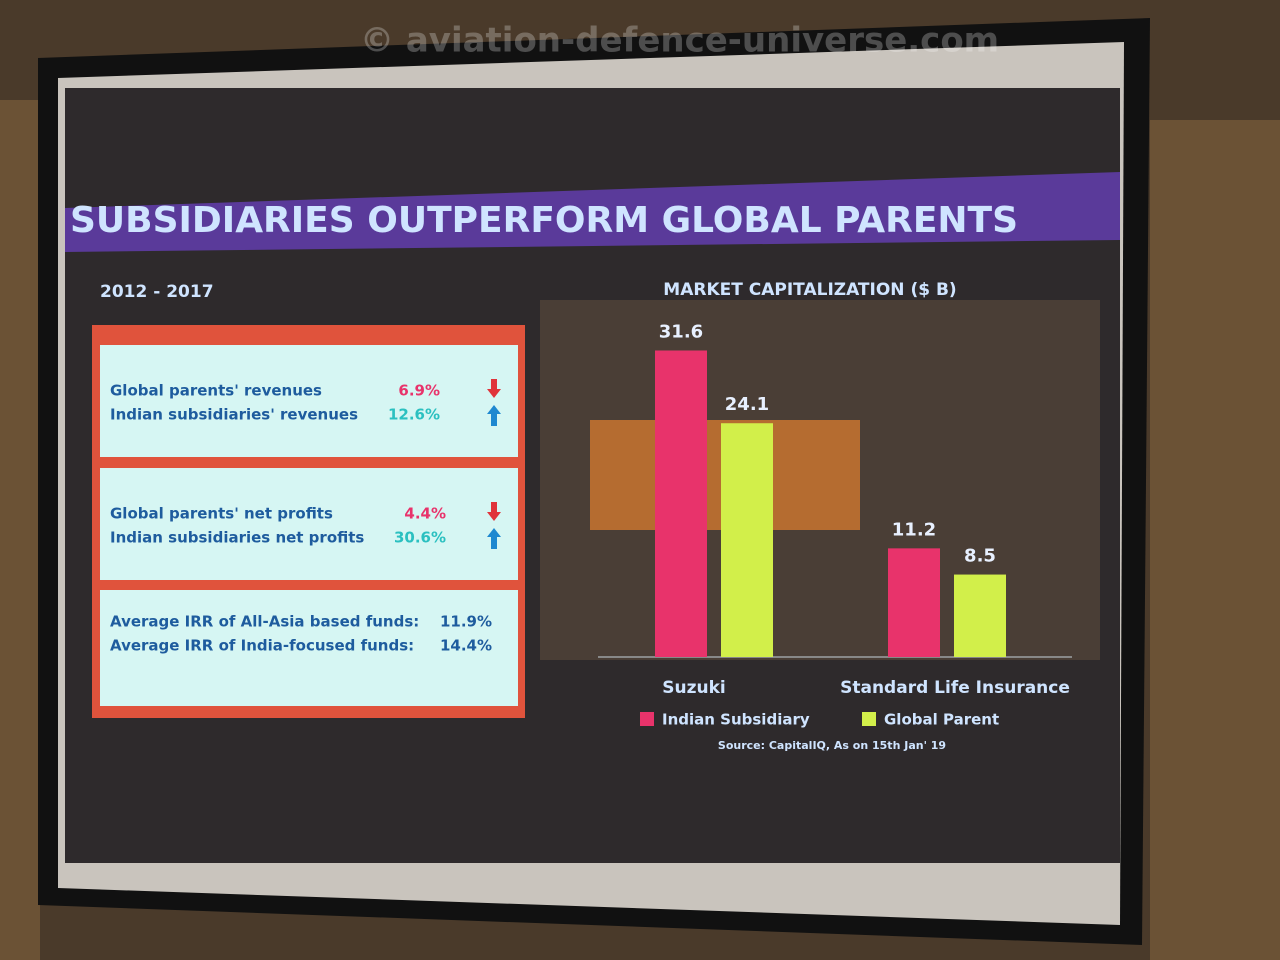  I want to click on legend-label: Indian Subsidiary, so click(736, 720).